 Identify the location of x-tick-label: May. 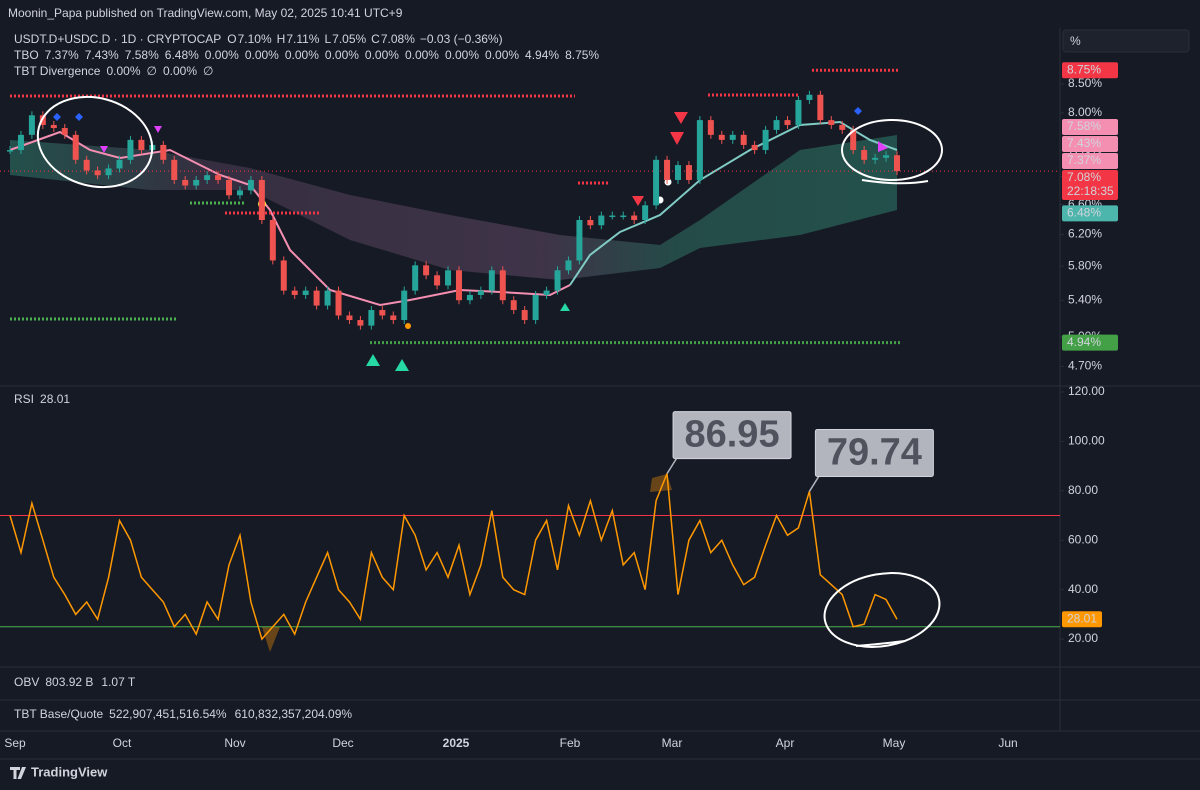
(894, 743).